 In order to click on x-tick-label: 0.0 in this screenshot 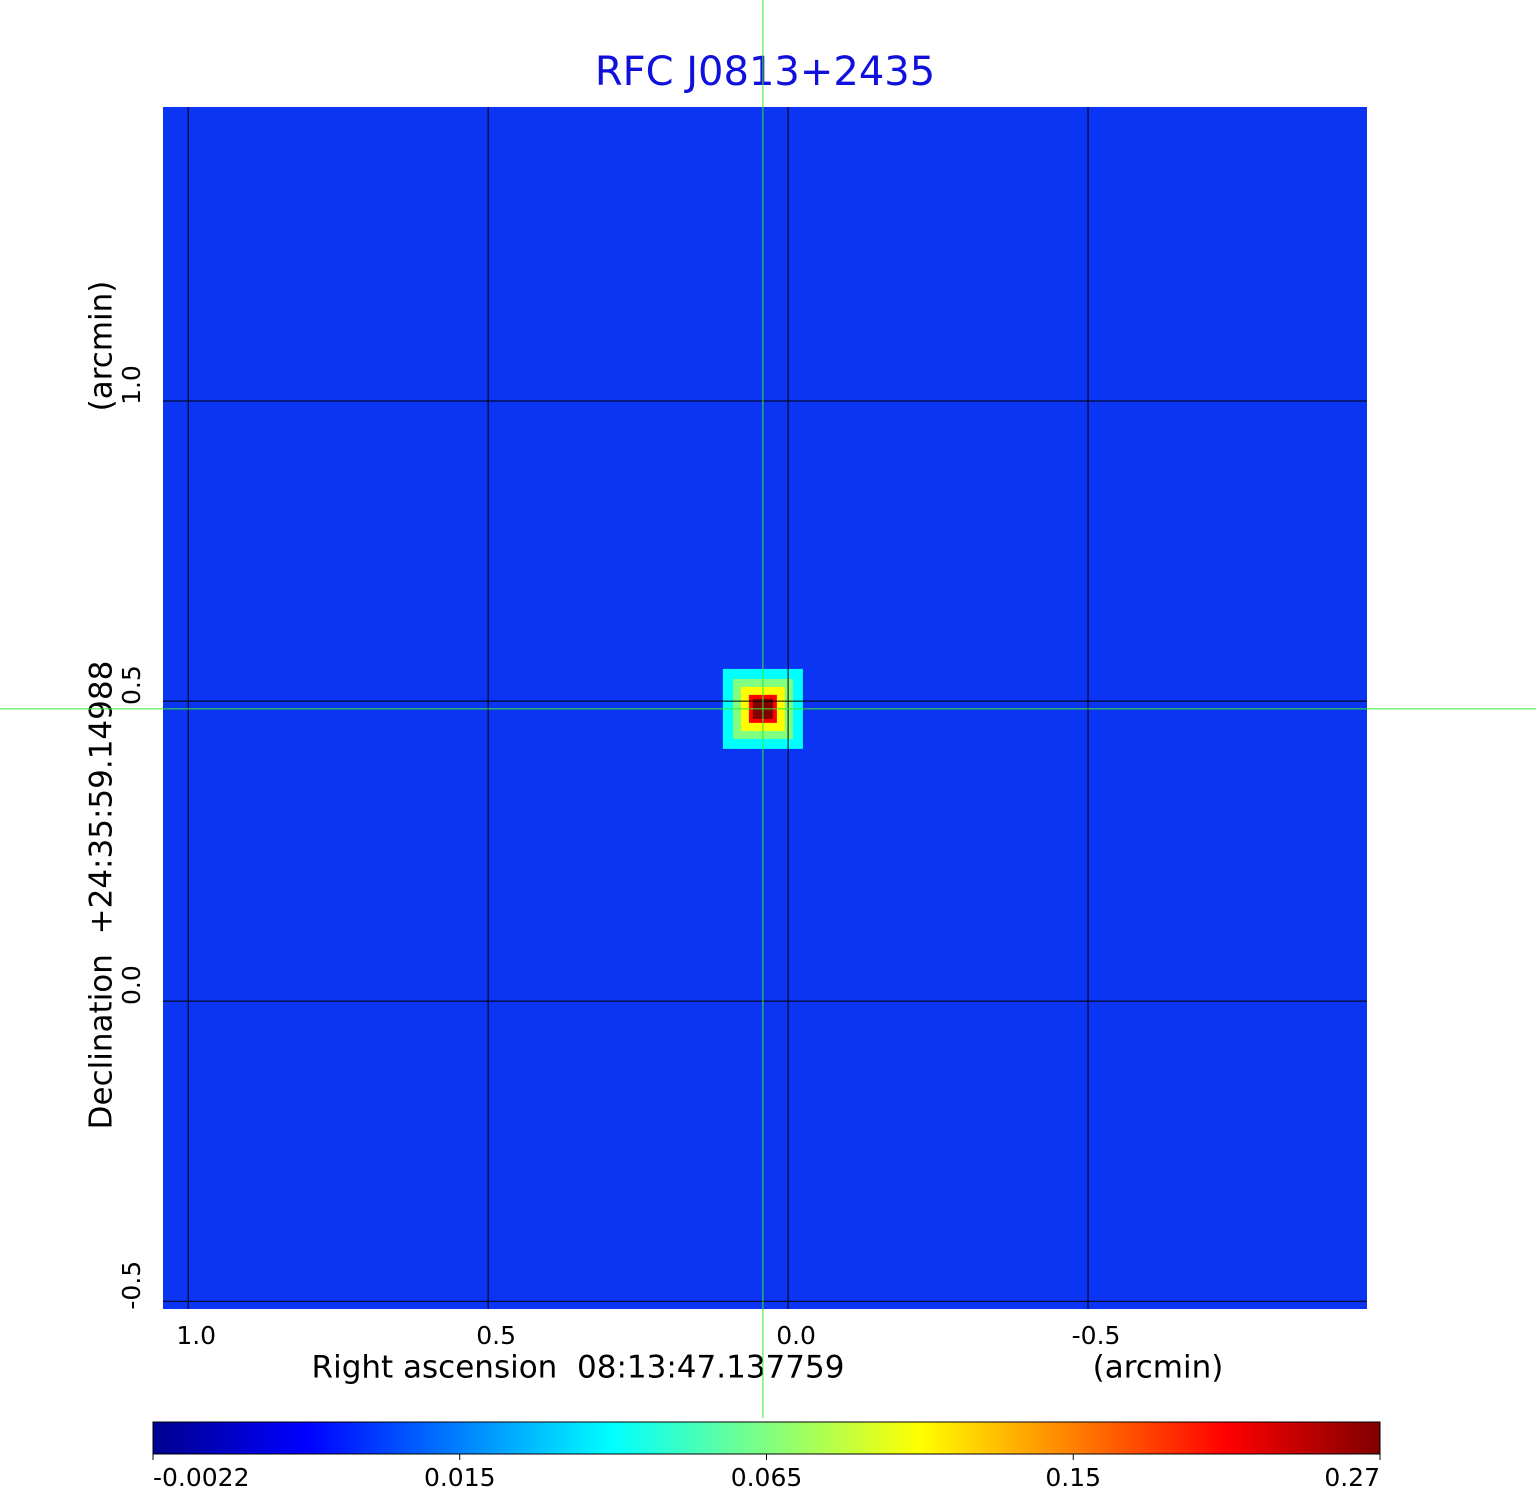, I will do `click(796, 1335)`.